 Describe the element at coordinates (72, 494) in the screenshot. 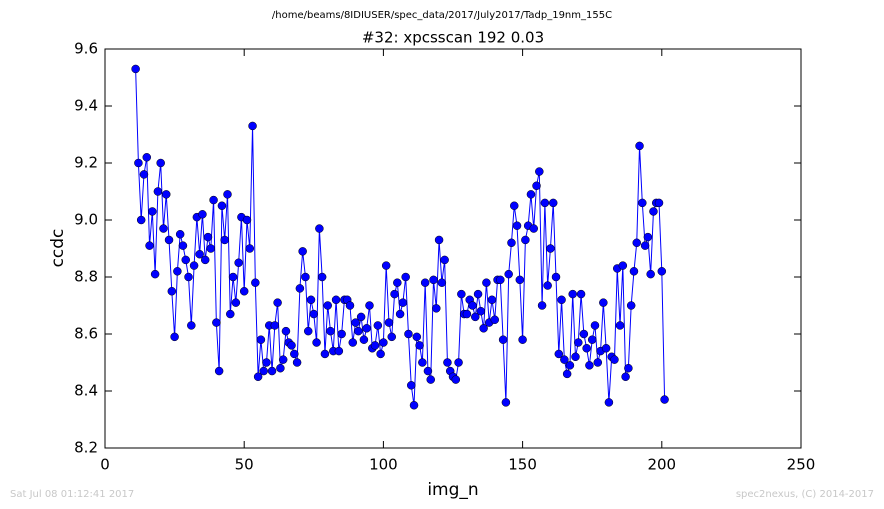

I see `footer-left: Sat Jul 08 01:12:41 2017` at that location.